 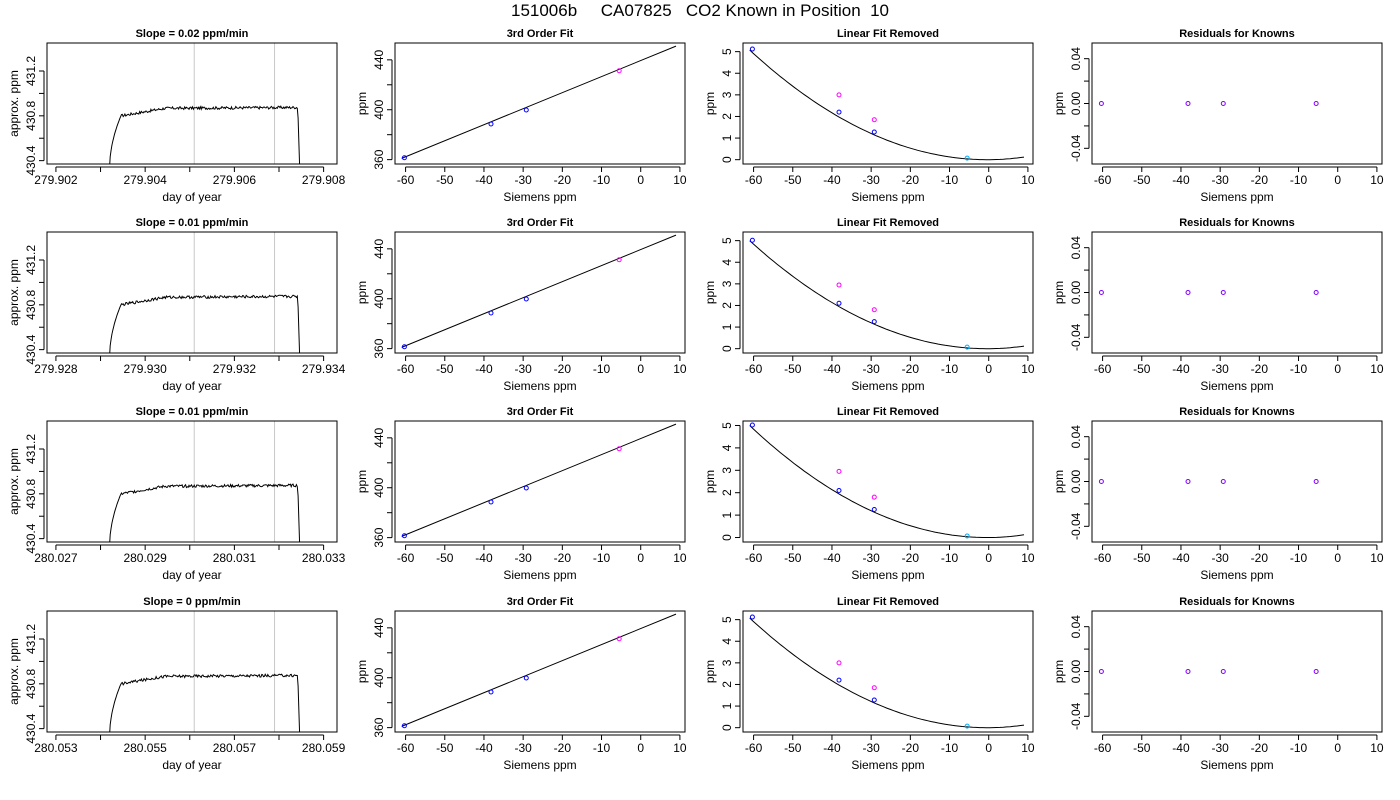 I want to click on fit-curve, so click(x=887, y=295).